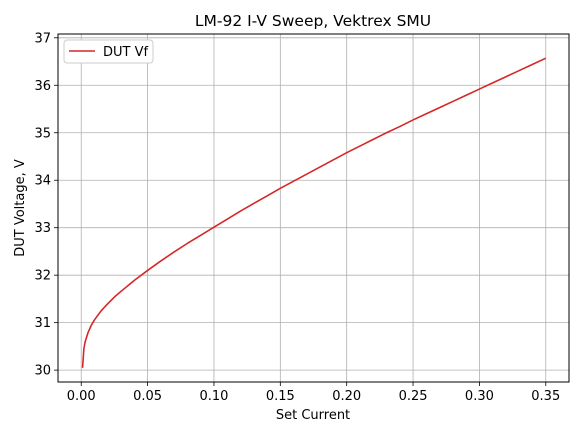  What do you see at coordinates (313, 415) in the screenshot?
I see `x-axis-label: Set Current` at bounding box center [313, 415].